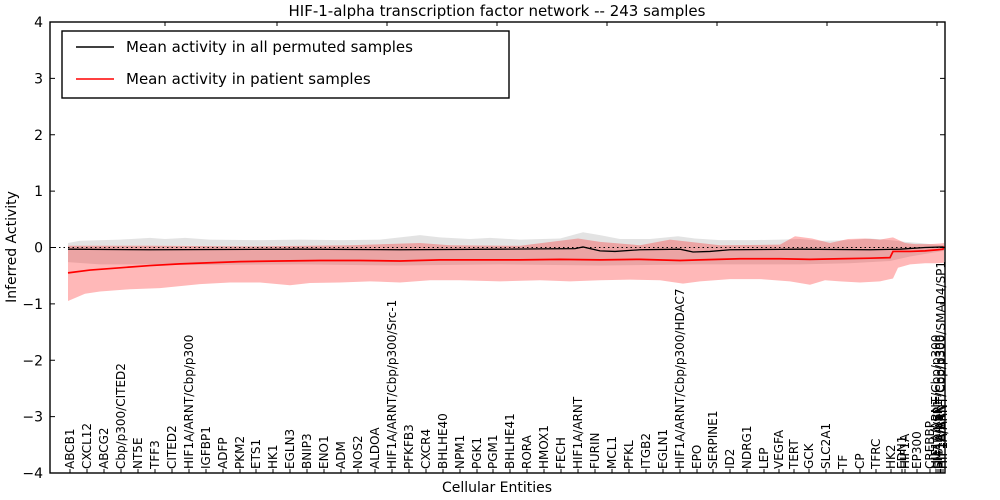  What do you see at coordinates (612, 452) in the screenshot?
I see `x-entity-label: MCL1` at bounding box center [612, 452].